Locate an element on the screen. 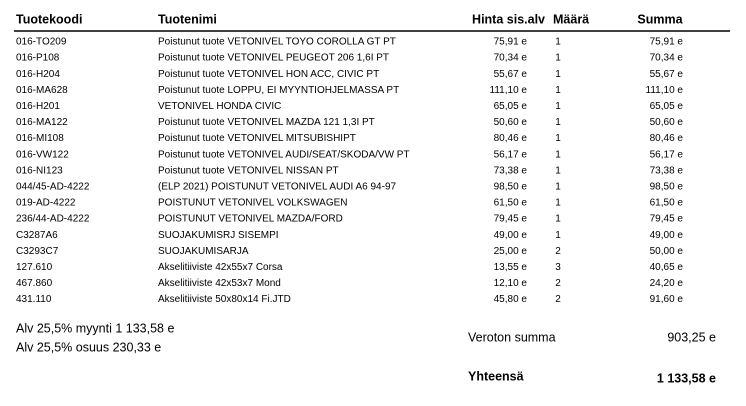 The height and width of the screenshot is (406, 746). cell-name: POISTUNUT VETONIVEL MAZDA/FORD is located at coordinates (250, 219).